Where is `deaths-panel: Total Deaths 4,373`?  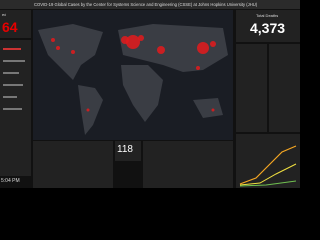
deaths-panel: Total Deaths 4,373 is located at coordinates (268, 26).